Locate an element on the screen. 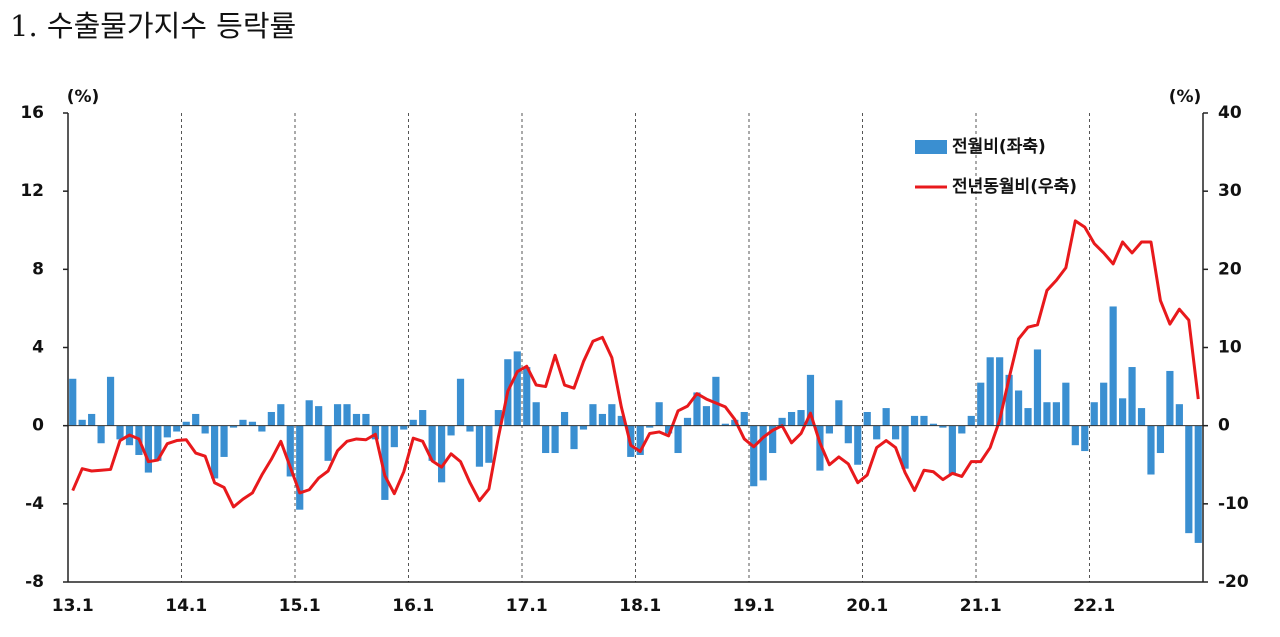 The width and height of the screenshot is (1280, 637). y2-tick-label: 20 is located at coordinates (1230, 269).